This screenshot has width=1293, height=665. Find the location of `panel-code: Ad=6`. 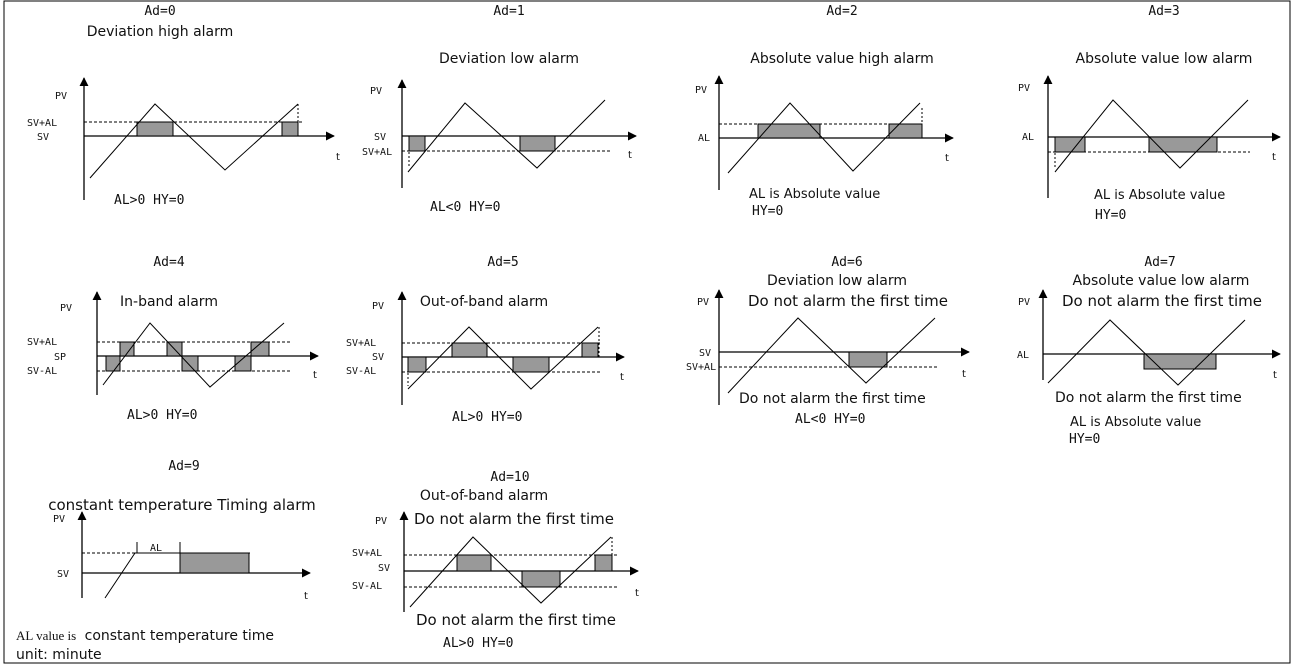

panel-code: Ad=6 is located at coordinates (846, 262).